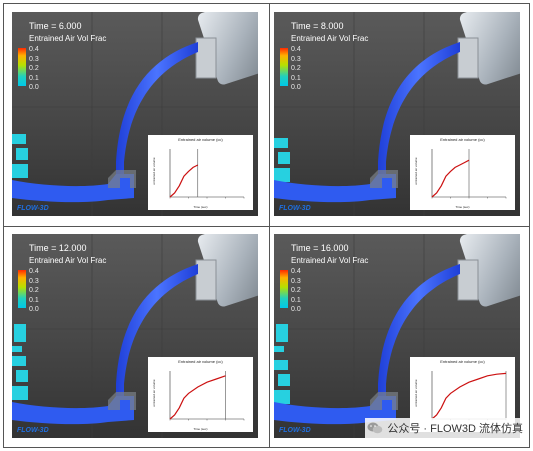 The width and height of the screenshot is (533, 451). What do you see at coordinates (317, 26) in the screenshot?
I see `time-label: Time = 8.000` at bounding box center [317, 26].